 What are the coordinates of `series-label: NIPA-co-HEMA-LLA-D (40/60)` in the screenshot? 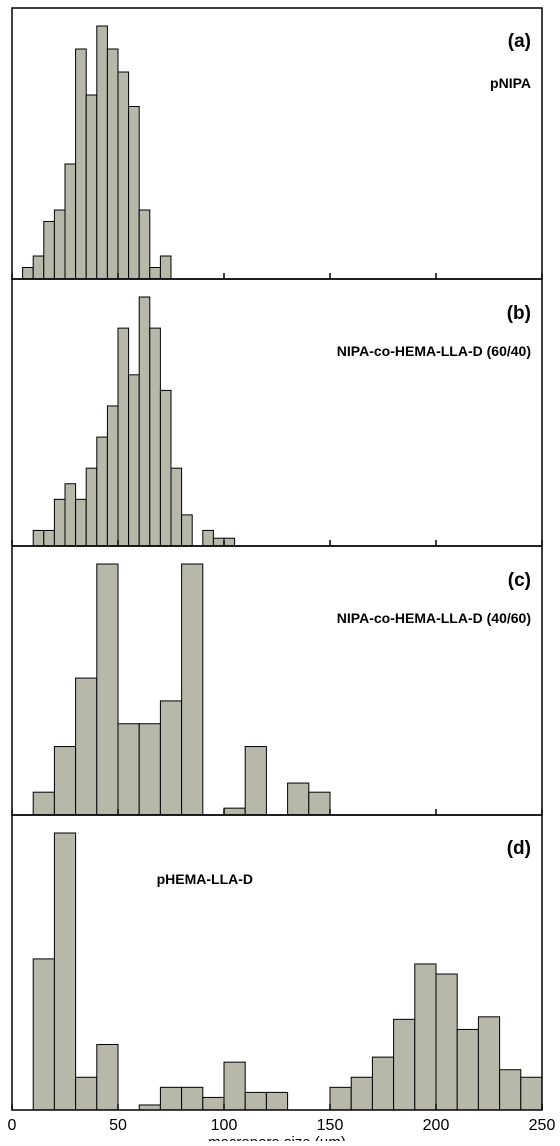 It's located at (434, 618).